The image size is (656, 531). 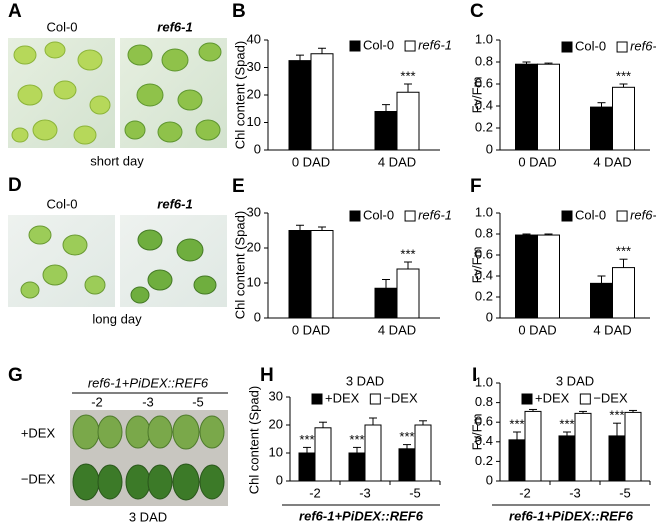 I want to click on x-tick-label: -2, so click(x=525, y=492).